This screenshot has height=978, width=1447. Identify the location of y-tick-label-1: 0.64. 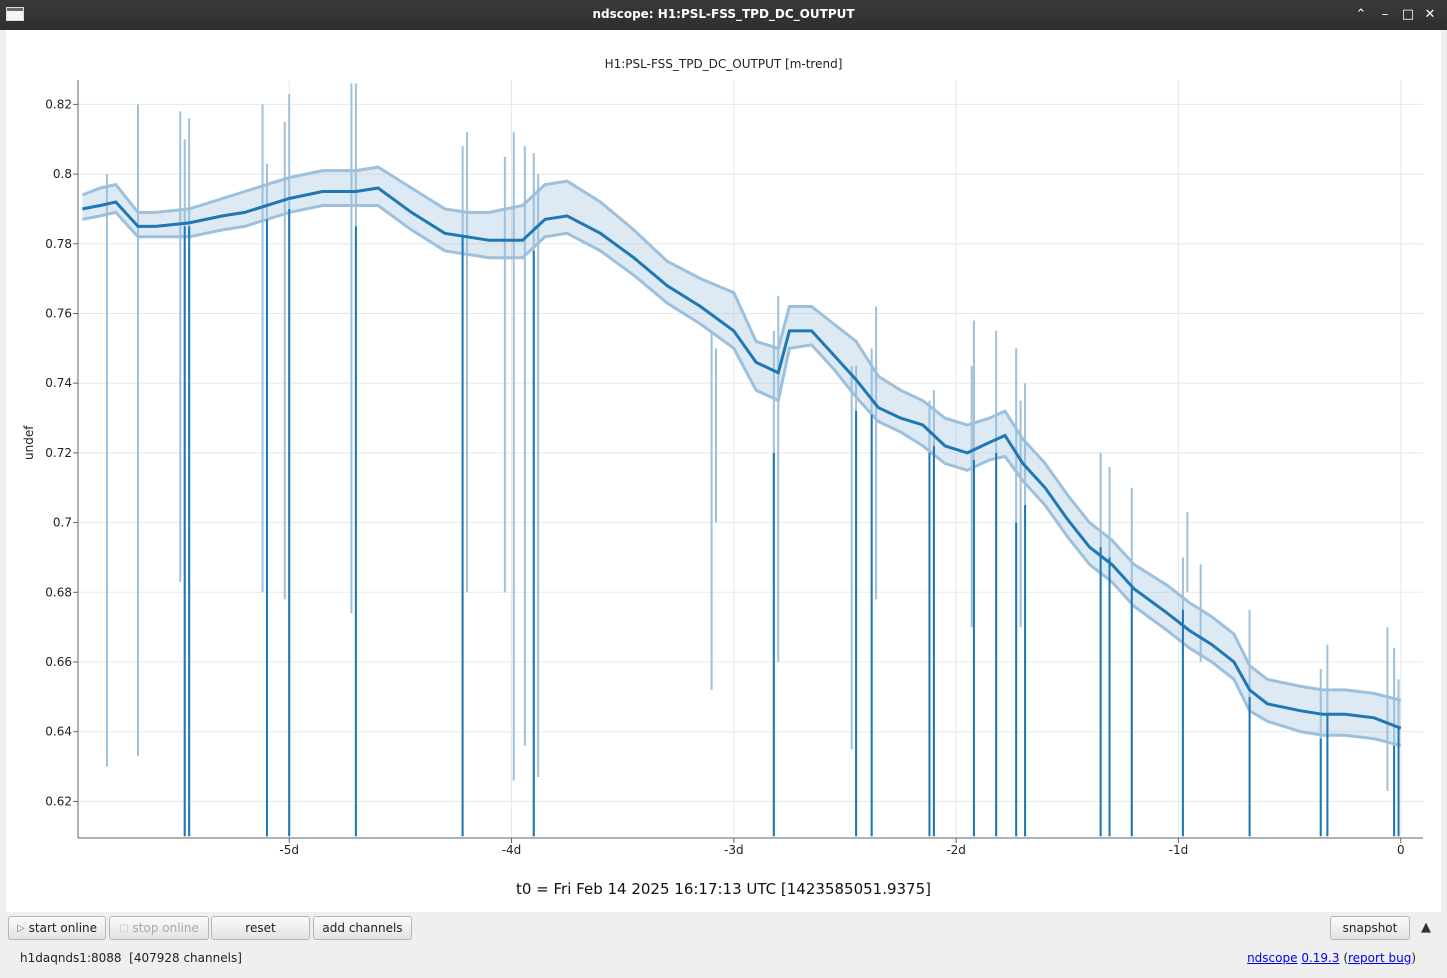
(58, 732).